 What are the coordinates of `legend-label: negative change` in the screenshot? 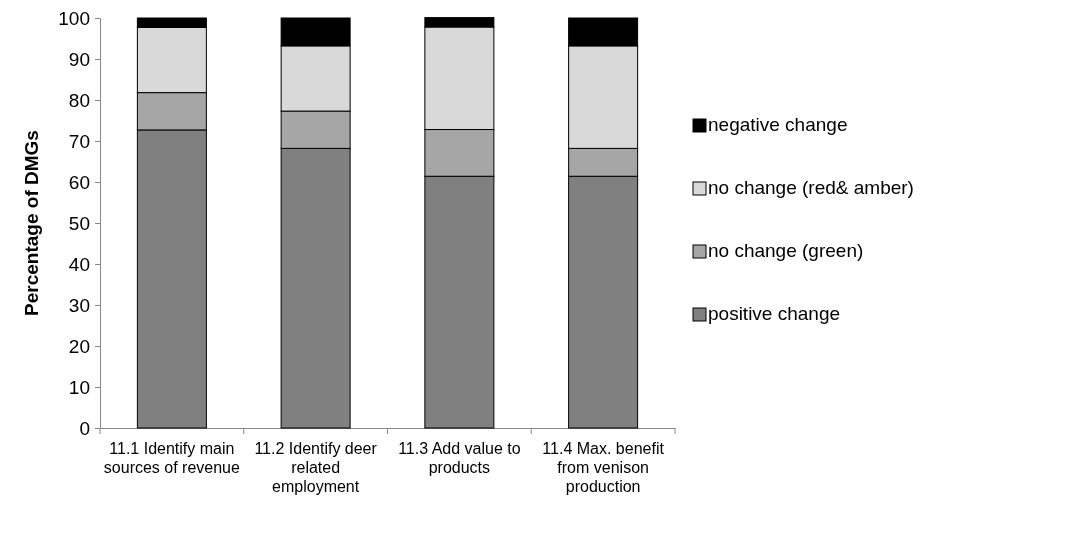 It's located at (778, 124).